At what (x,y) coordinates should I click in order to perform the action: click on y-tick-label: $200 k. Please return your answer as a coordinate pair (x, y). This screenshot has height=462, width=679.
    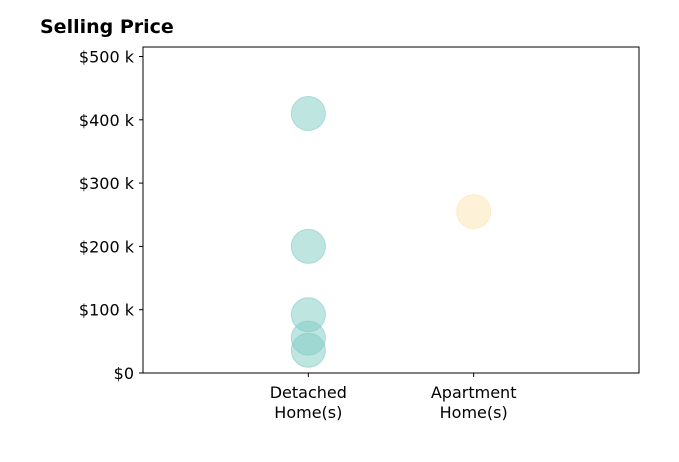
    Looking at the image, I should click on (107, 246).